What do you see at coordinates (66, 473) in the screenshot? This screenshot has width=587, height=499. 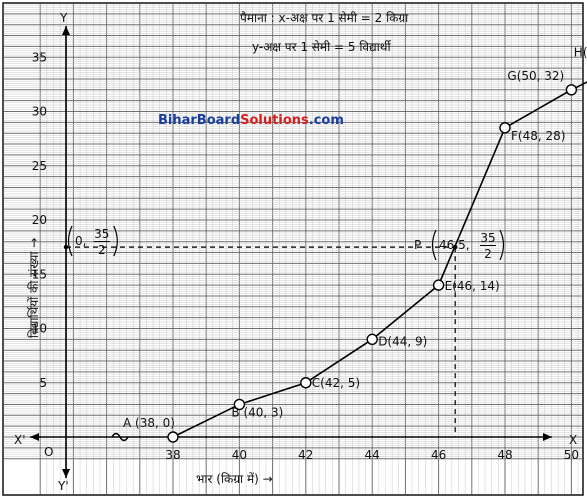 I see `y-axis-arrow-down` at bounding box center [66, 473].